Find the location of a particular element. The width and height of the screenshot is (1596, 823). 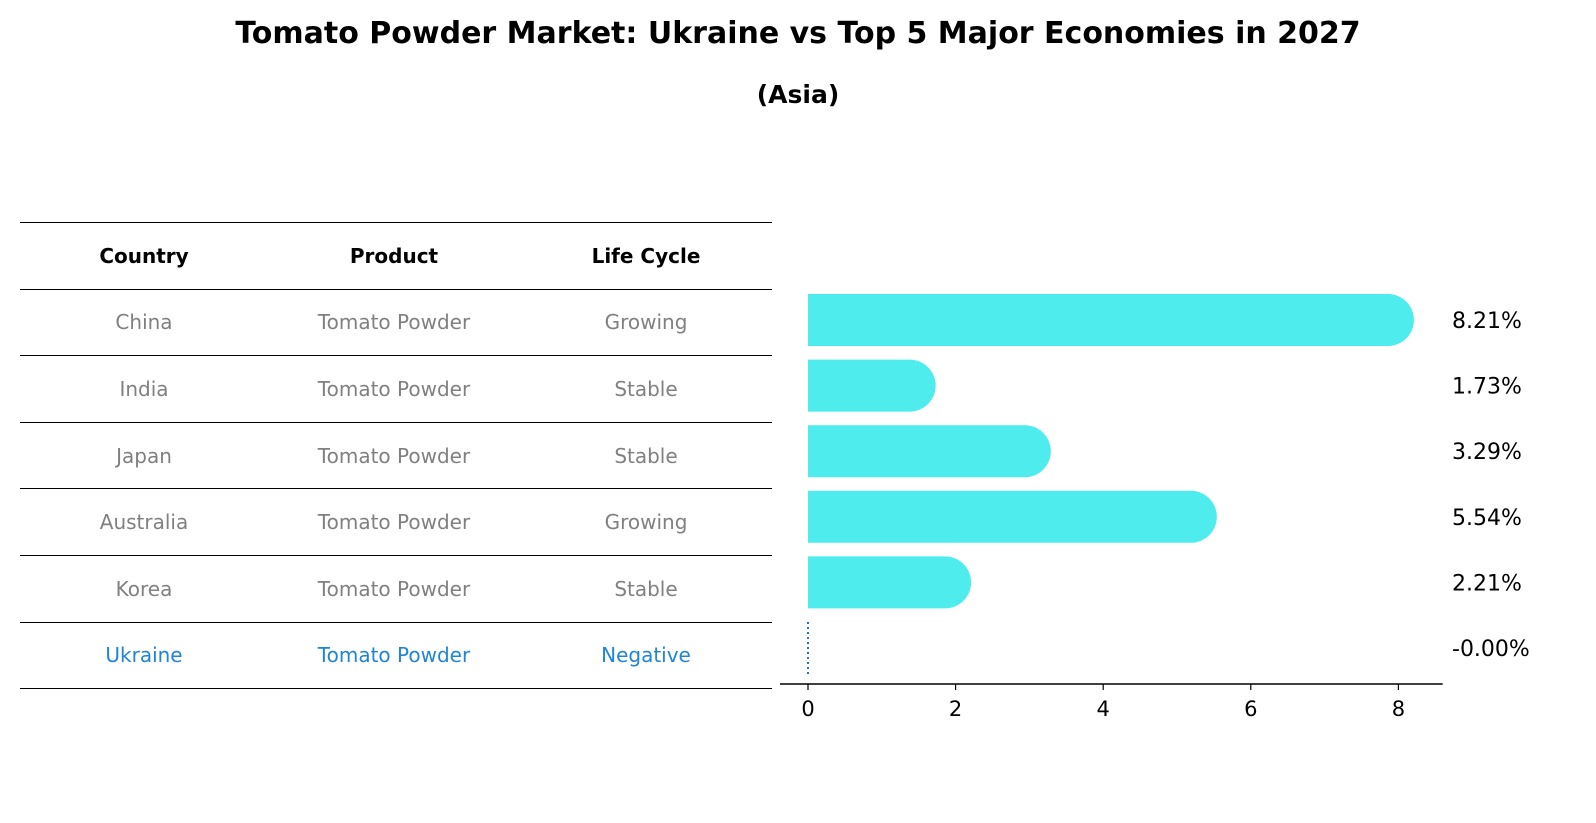

x-tick-label: 8 is located at coordinates (1398, 709).